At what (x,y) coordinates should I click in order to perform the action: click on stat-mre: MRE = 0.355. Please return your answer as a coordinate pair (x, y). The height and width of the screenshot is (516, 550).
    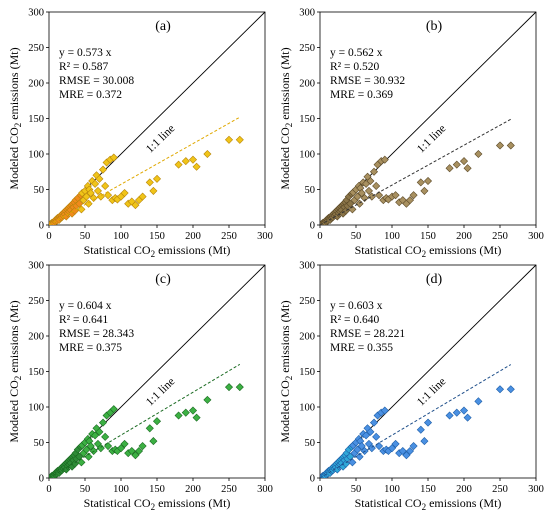
    Looking at the image, I should click on (361, 348).